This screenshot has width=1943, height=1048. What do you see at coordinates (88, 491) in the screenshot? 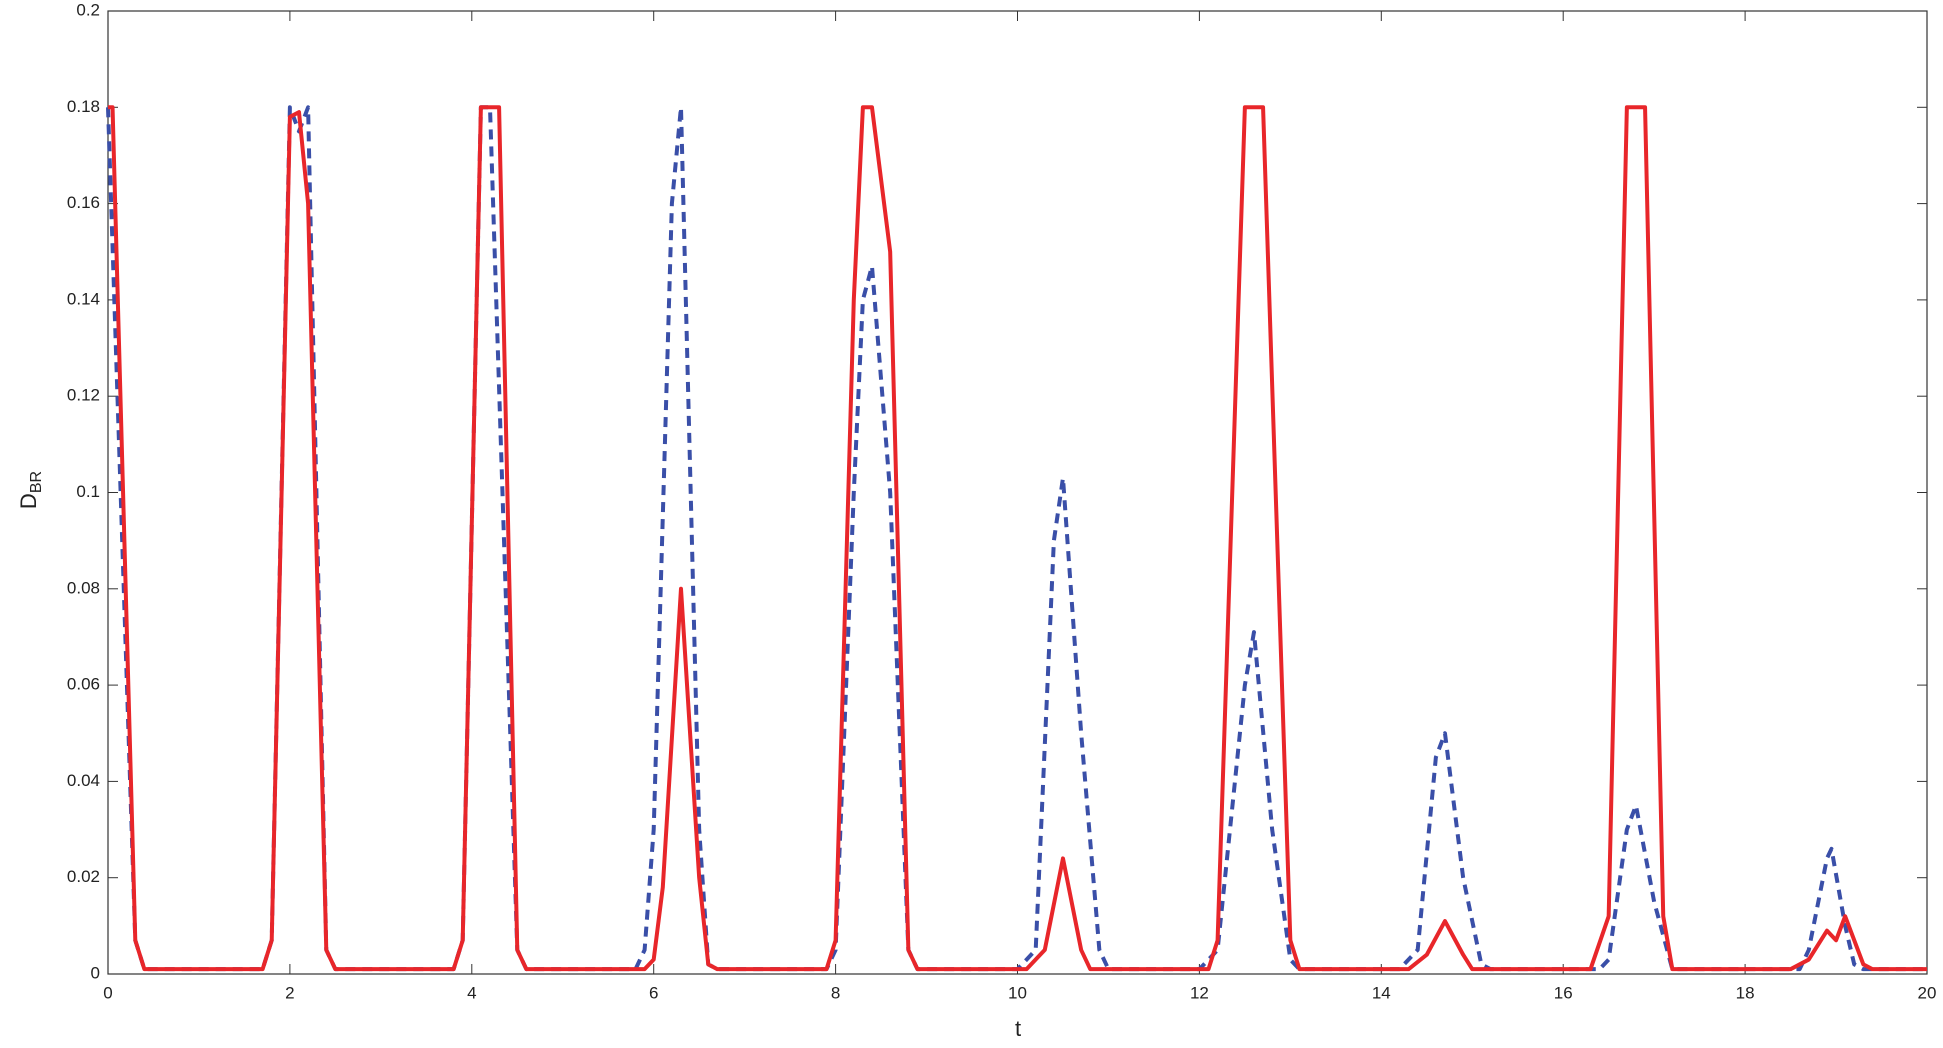
I see `y-tick-label: 0.1` at bounding box center [88, 491].